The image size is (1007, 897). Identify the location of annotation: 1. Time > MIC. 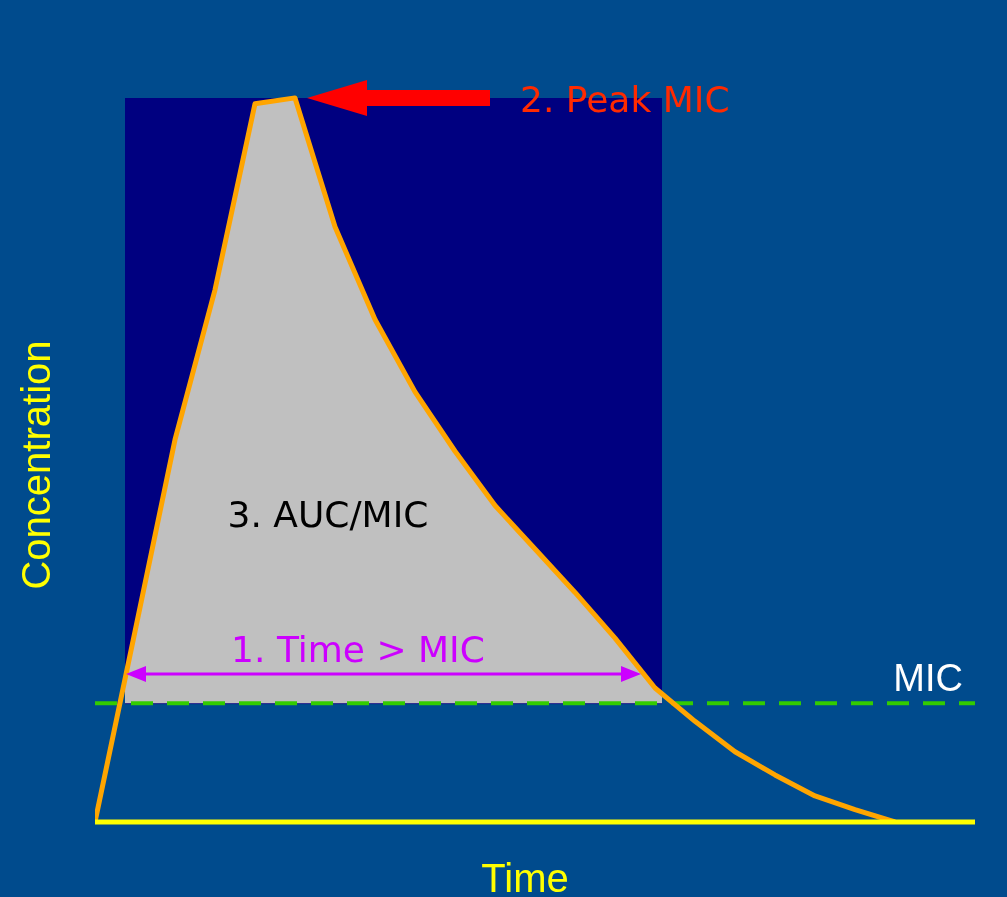
(358, 649).